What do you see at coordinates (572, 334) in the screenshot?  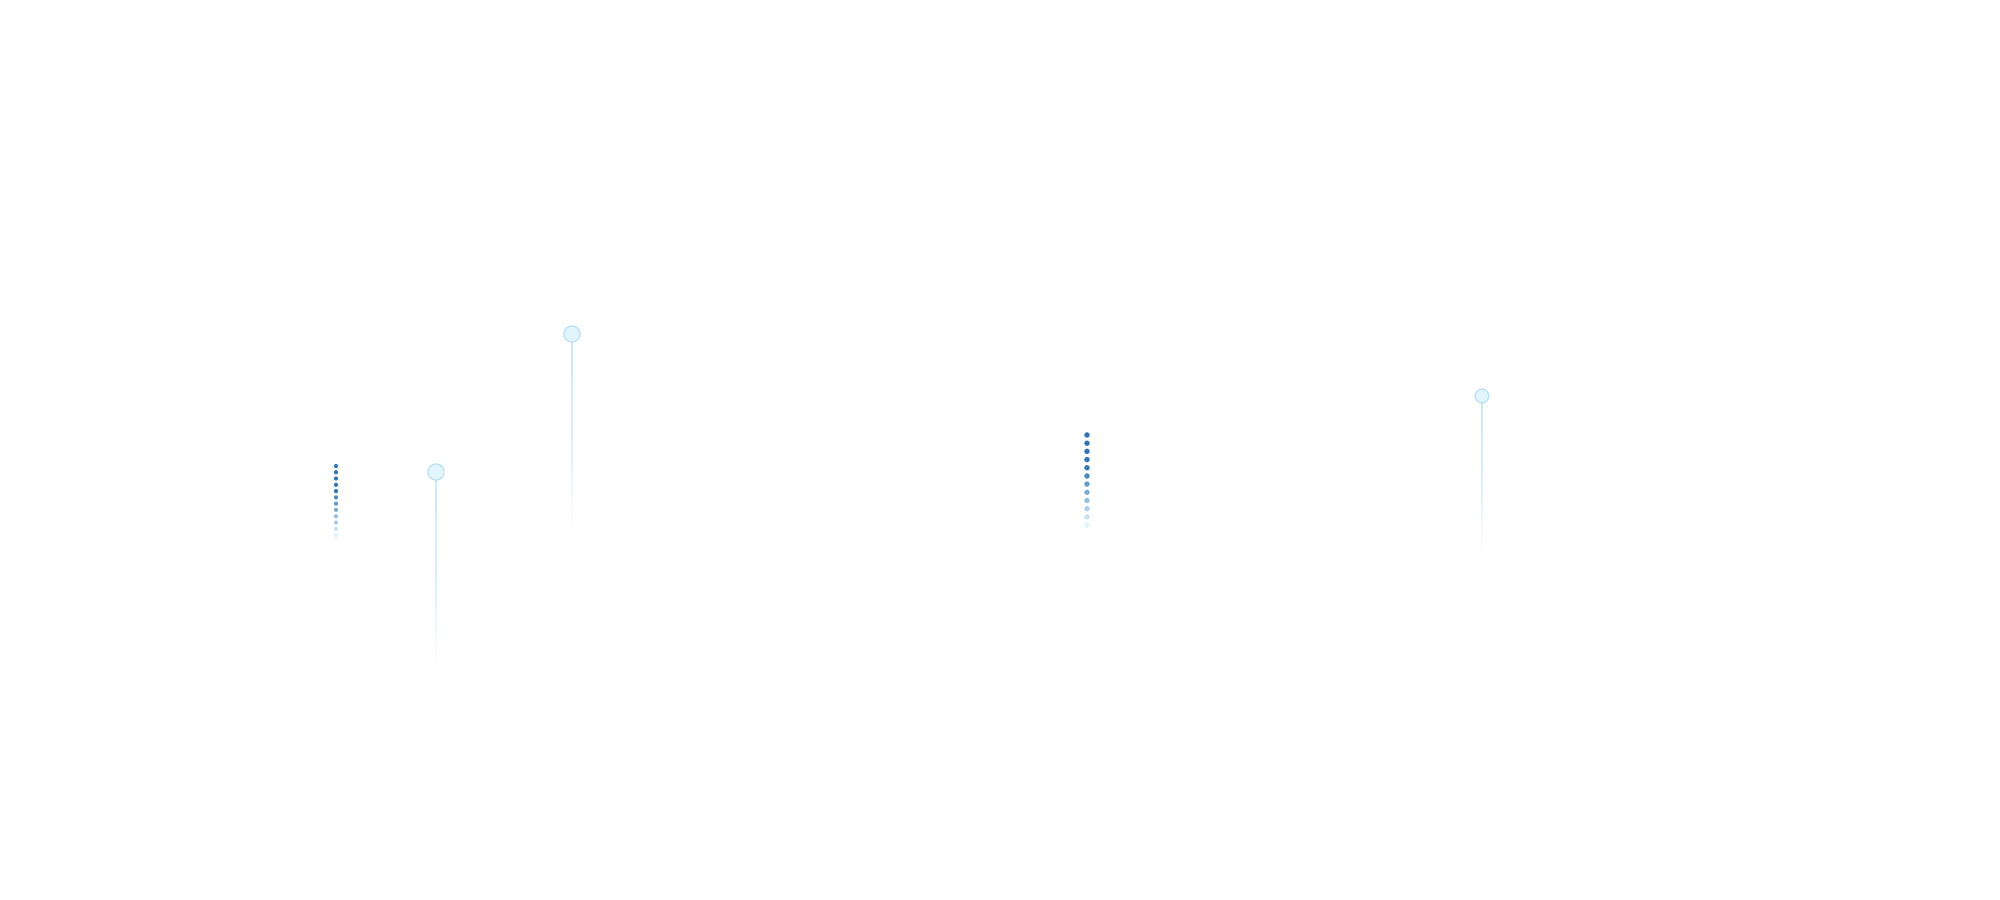 I see `pin-left-high-circle-icon` at bounding box center [572, 334].